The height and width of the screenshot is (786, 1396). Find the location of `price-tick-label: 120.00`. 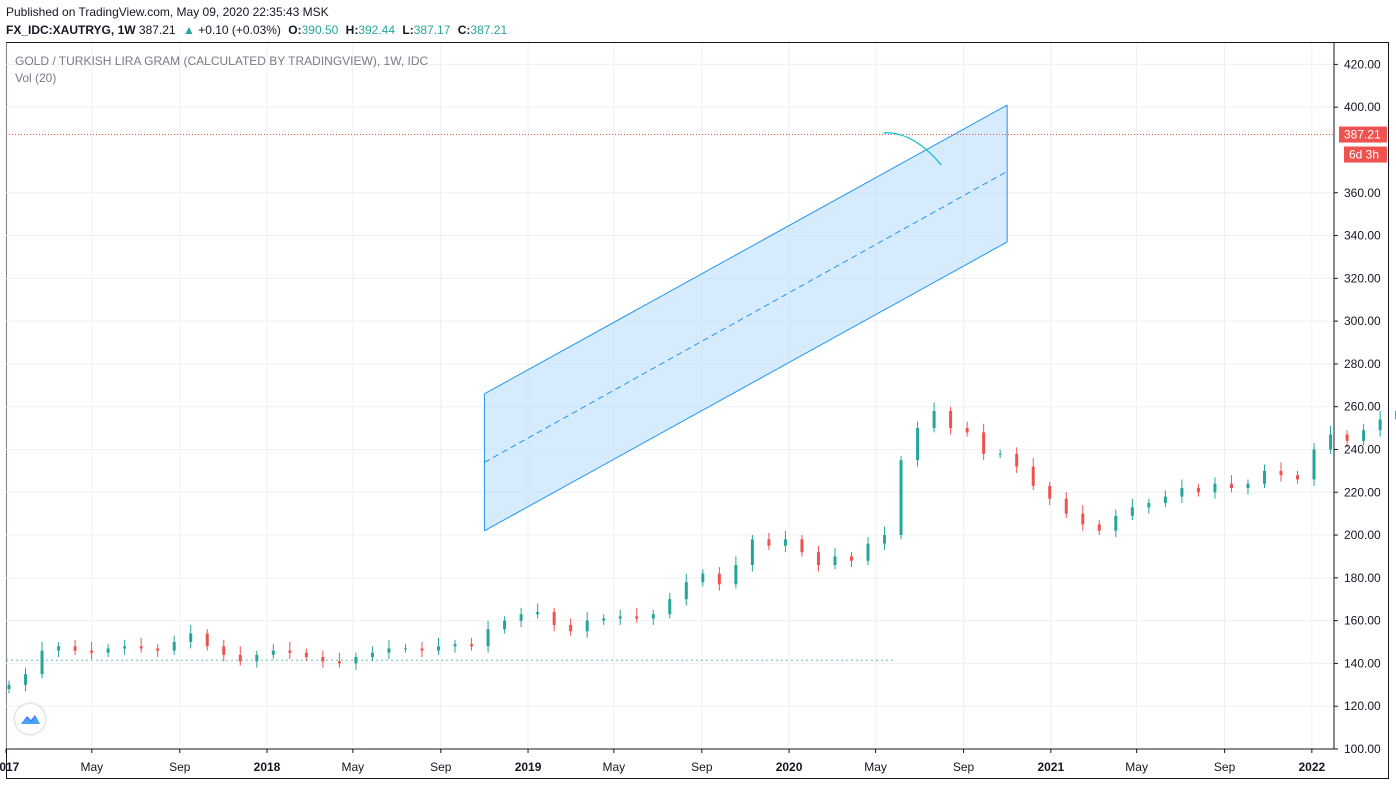

price-tick-label: 120.00 is located at coordinates (1362, 706).